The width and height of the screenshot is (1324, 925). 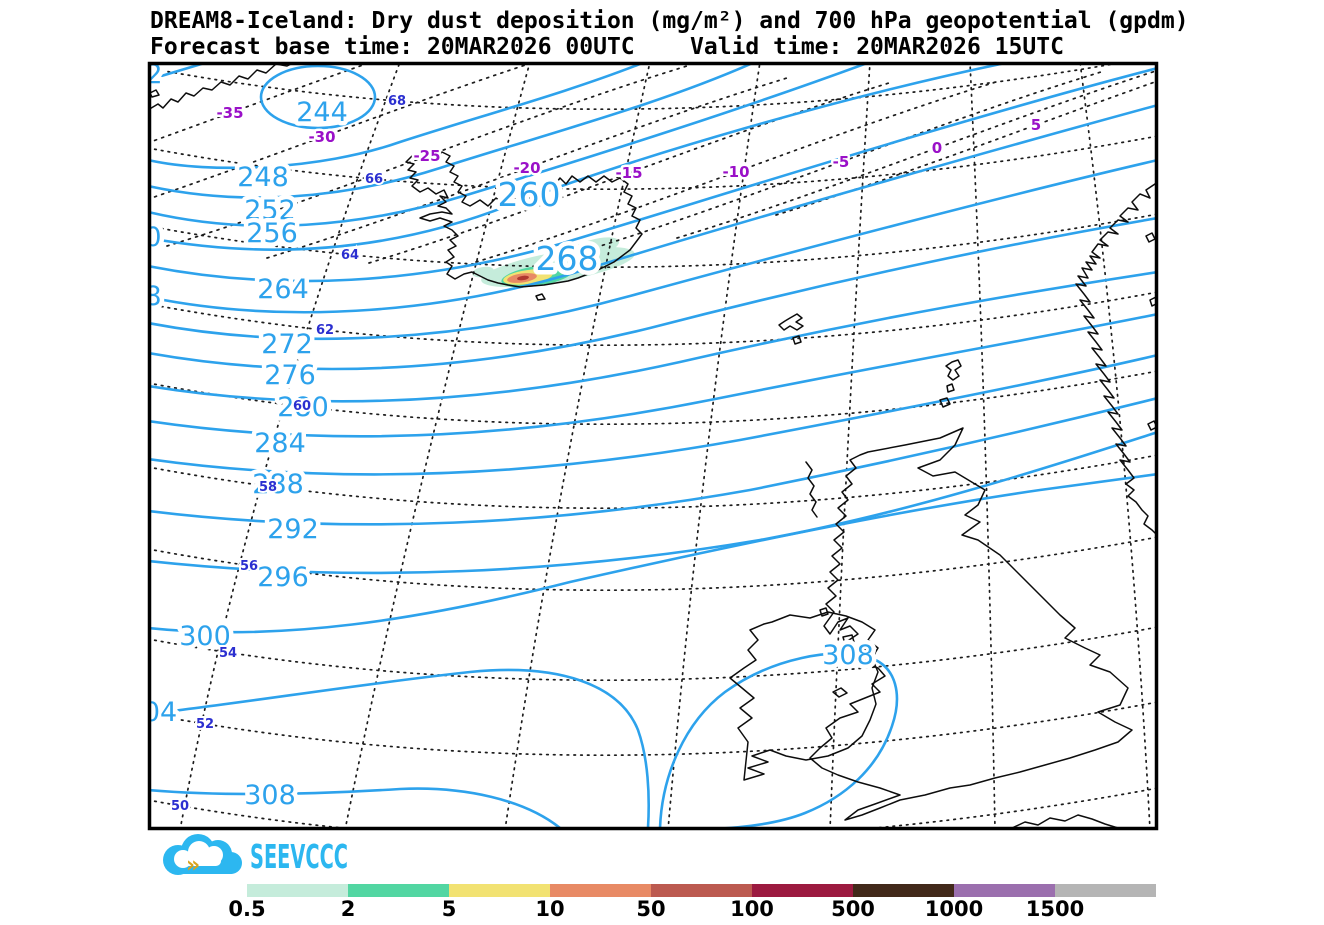 I want to click on contour-244-closed, so click(x=318, y=97).